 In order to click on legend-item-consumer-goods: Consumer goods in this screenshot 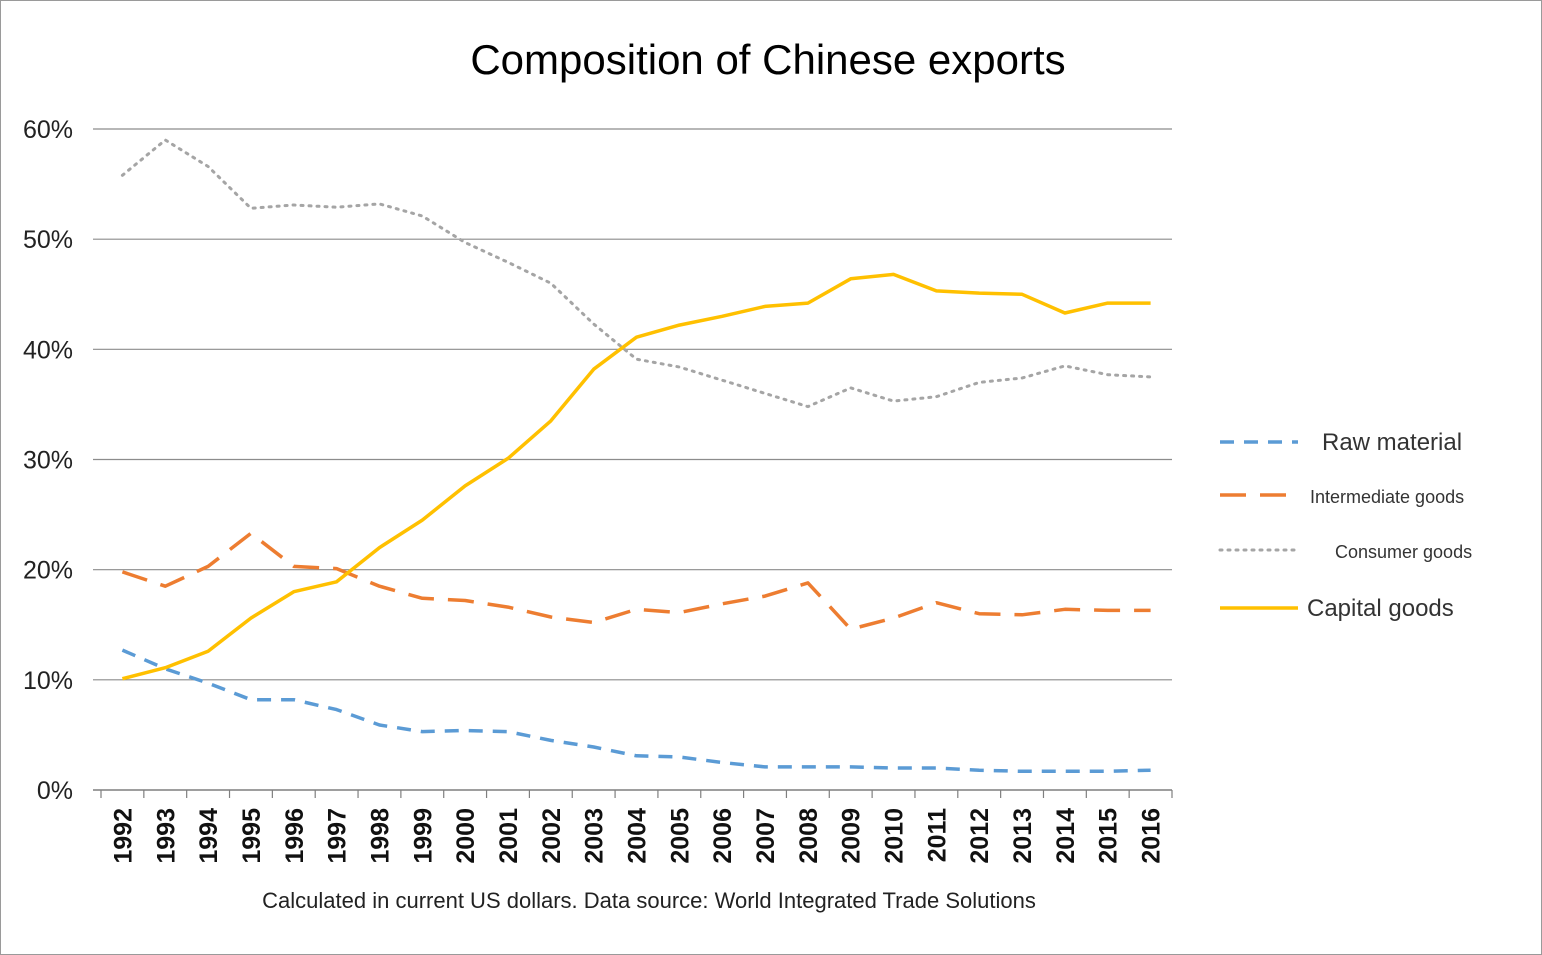, I will do `click(1345, 552)`.